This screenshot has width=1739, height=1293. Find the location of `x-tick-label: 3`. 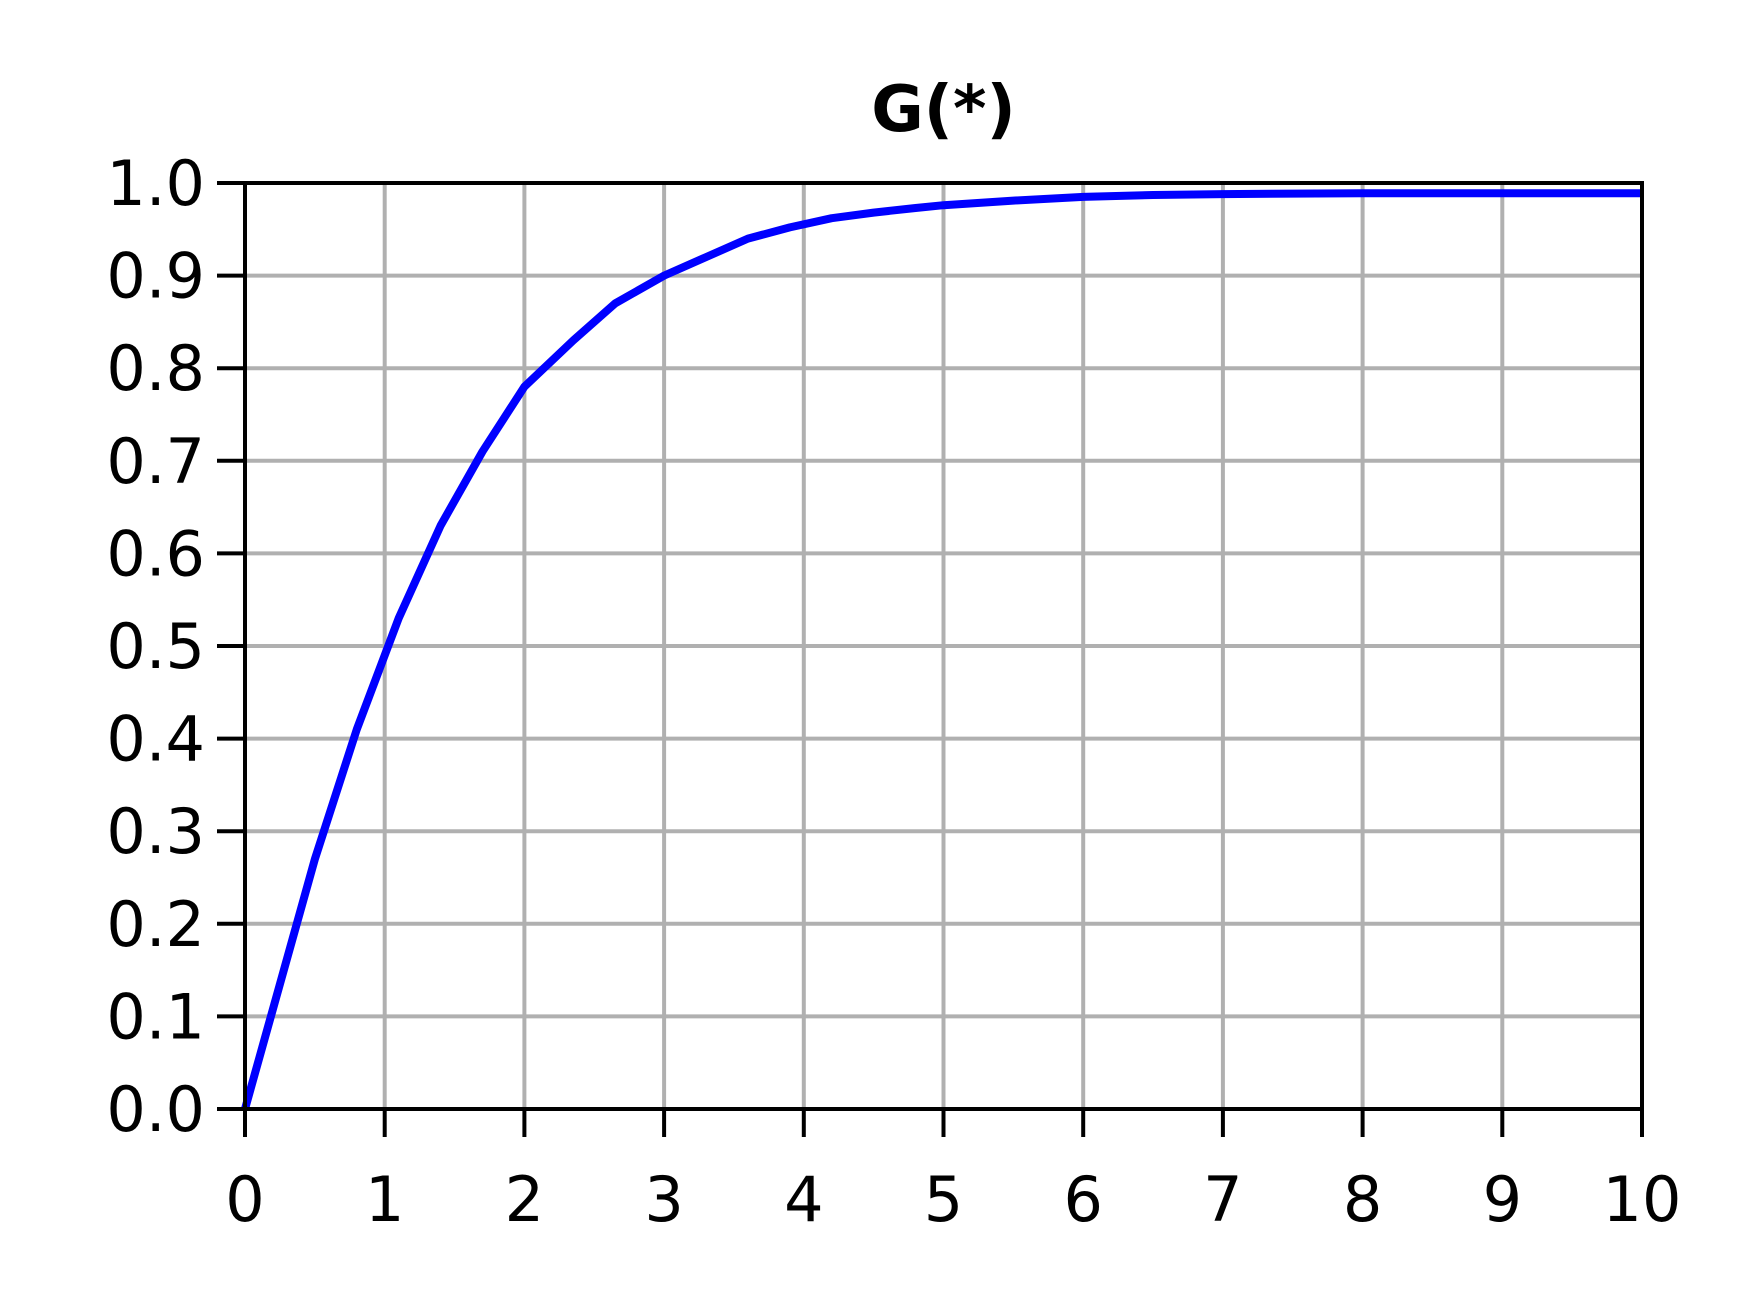

x-tick-label: 3 is located at coordinates (663, 1199).